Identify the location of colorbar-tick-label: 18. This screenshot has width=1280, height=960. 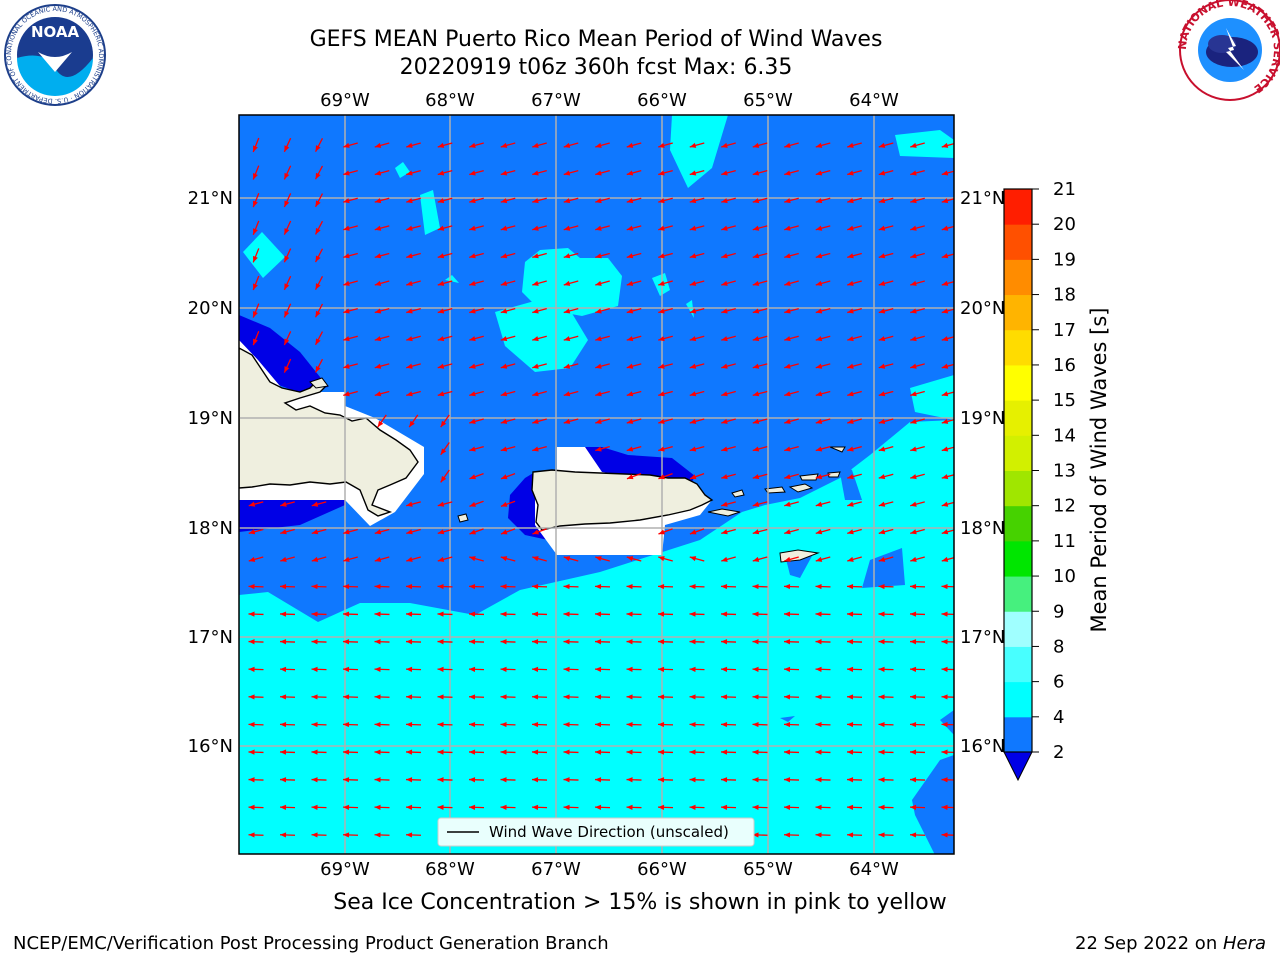
(1064, 295).